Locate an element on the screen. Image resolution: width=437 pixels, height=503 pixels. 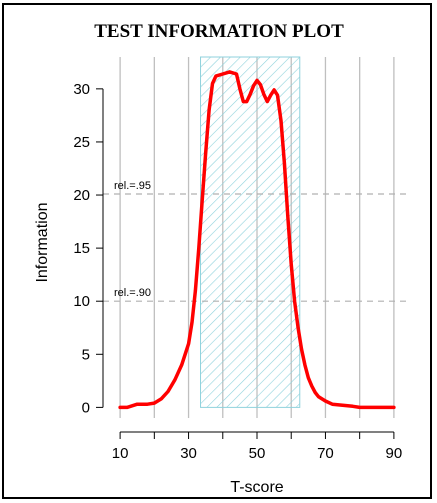
x-tick-label-50: 50 is located at coordinates (257, 453).